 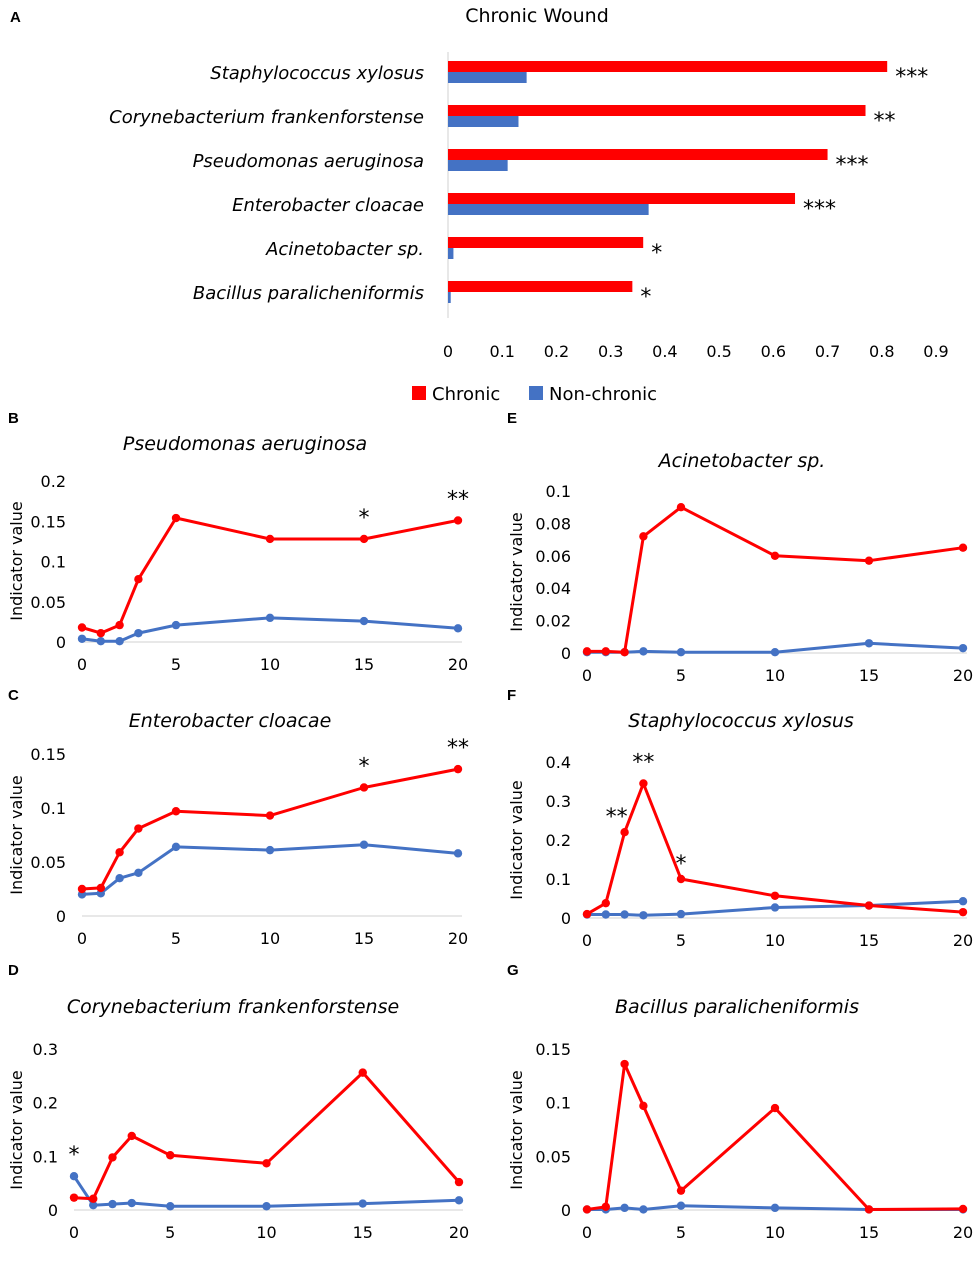 I want to click on bar-chronic-corynebacterium-frankenforstense, so click(x=657, y=110).